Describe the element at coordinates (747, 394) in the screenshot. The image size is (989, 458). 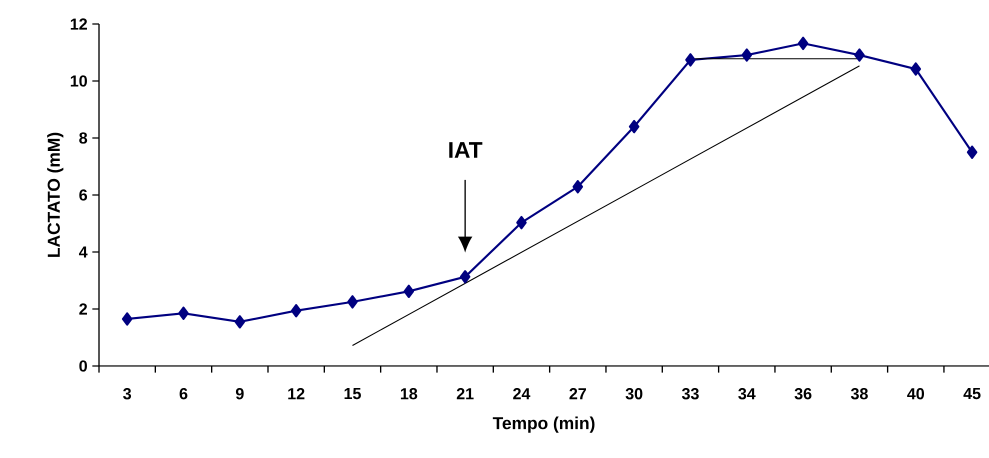
I see `x-tick-label: 34` at that location.